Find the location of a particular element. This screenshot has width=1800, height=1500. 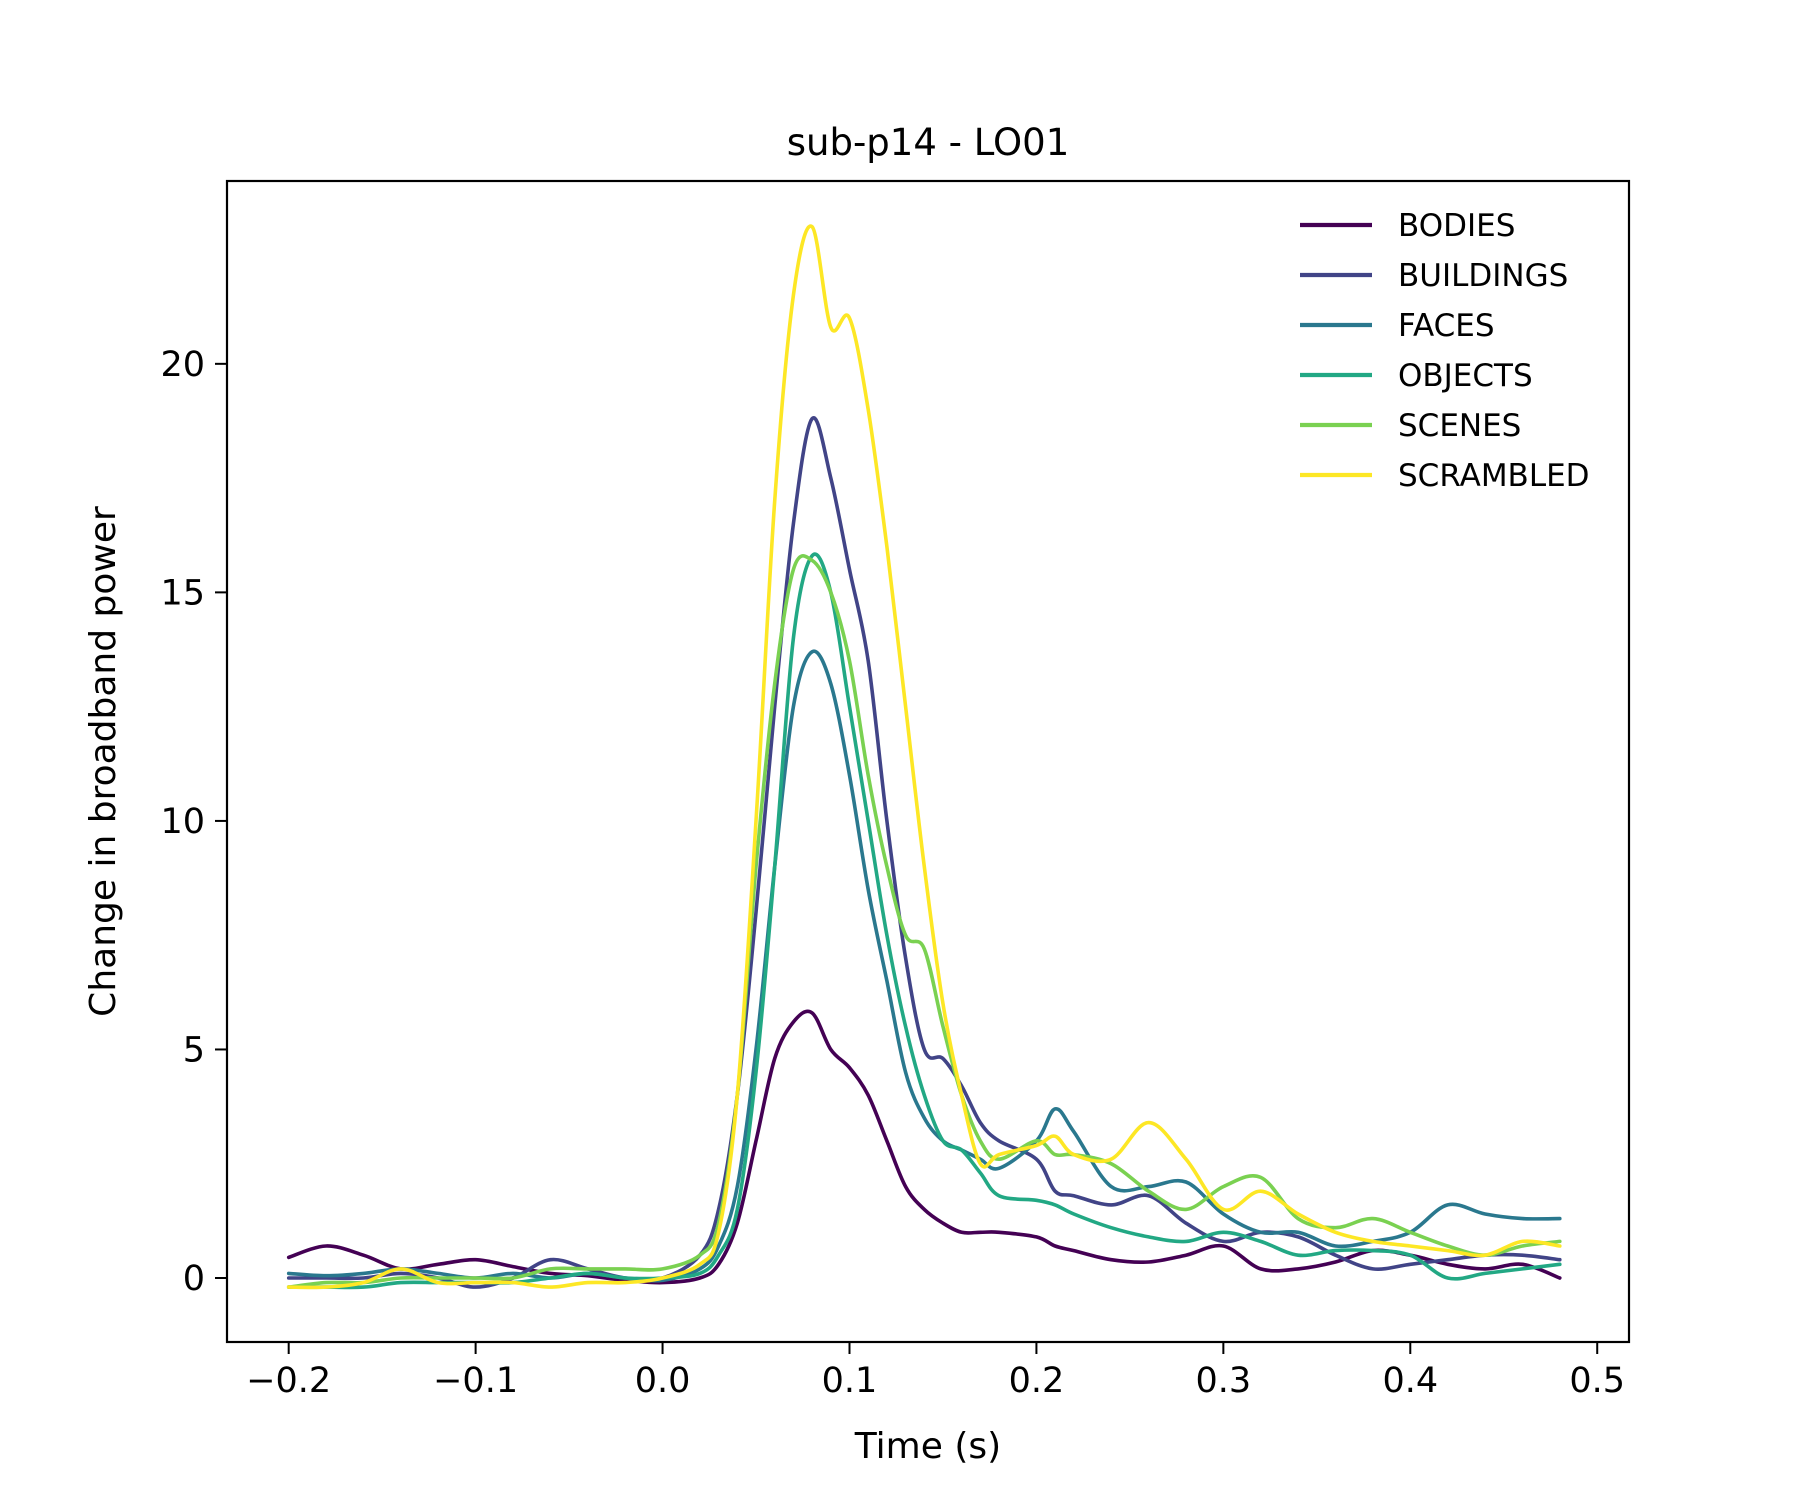

x-tick-label: 0.2 is located at coordinates (1037, 1381).